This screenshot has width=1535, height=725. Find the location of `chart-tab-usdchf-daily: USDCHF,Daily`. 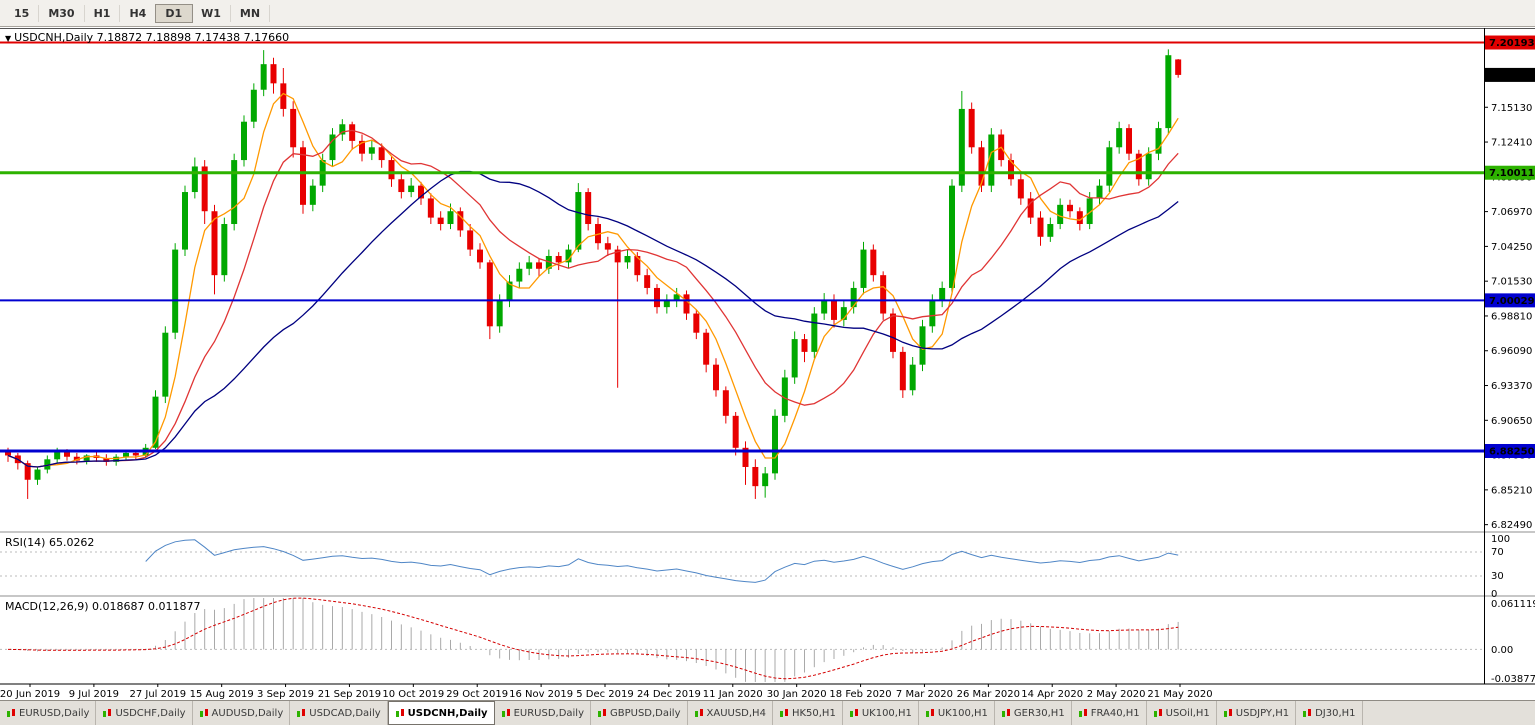

chart-tab-usdchf-daily: USDCHF,Daily is located at coordinates (144, 713).